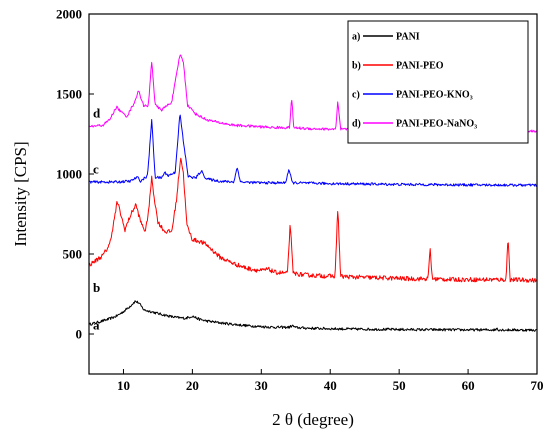  Describe the element at coordinates (313, 150) in the screenshot. I see `series-line-c` at that location.